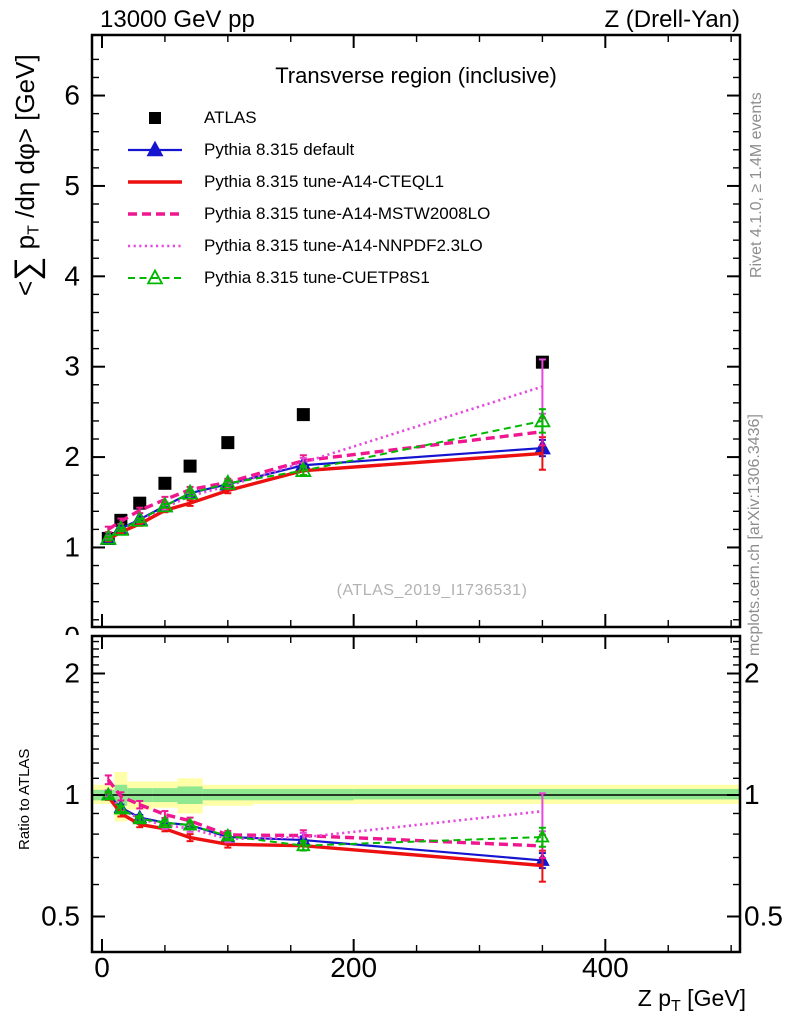 This screenshot has height=1024, width=786. What do you see at coordinates (27, 175) in the screenshot?
I see `main-y-axis-title: <∑ pT /dη dφ> [GeV]` at bounding box center [27, 175].